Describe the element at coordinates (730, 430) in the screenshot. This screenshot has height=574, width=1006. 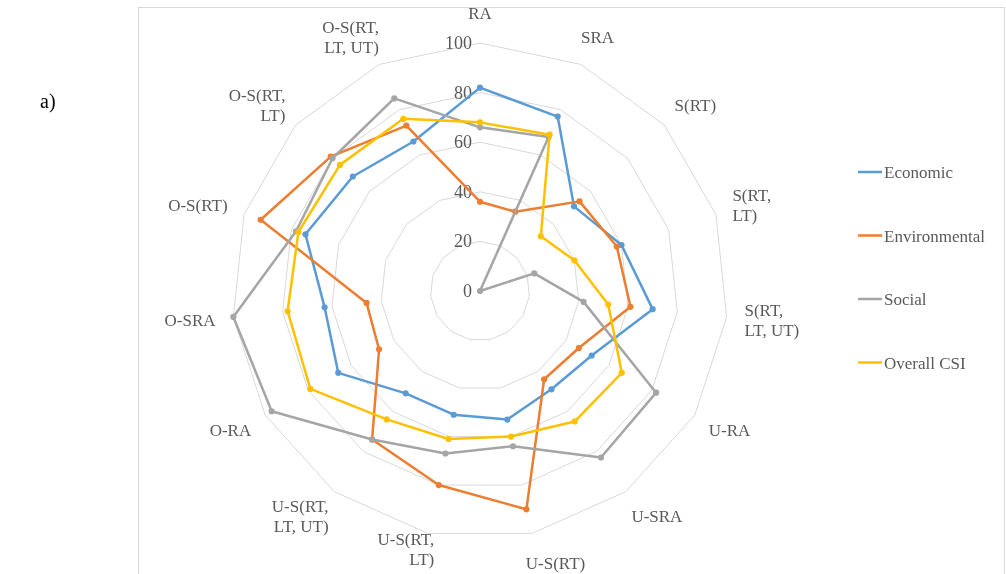
I see `spoke-label: U-RA` at that location.